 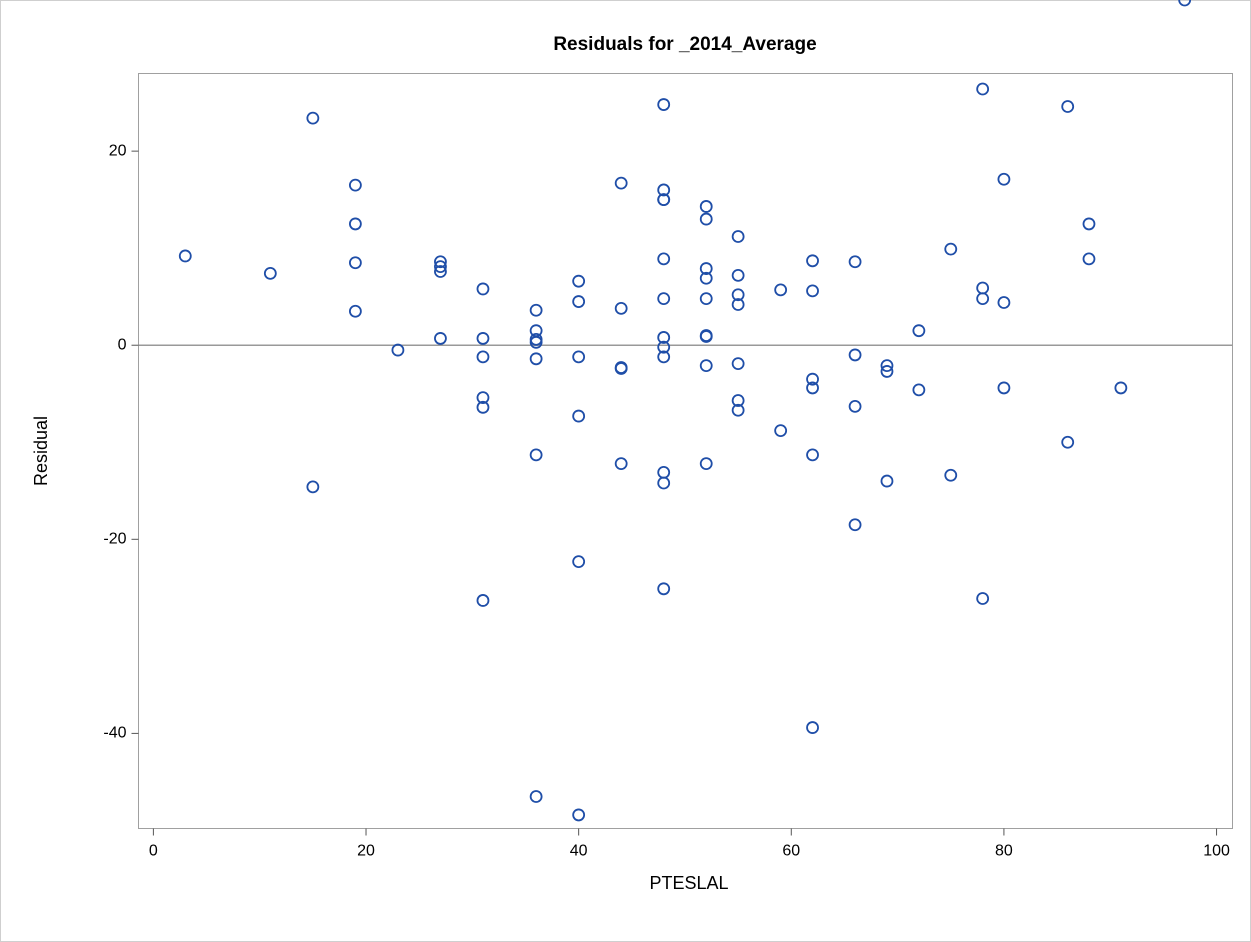 What do you see at coordinates (366, 851) in the screenshot?
I see `x-tick-label: 20` at bounding box center [366, 851].